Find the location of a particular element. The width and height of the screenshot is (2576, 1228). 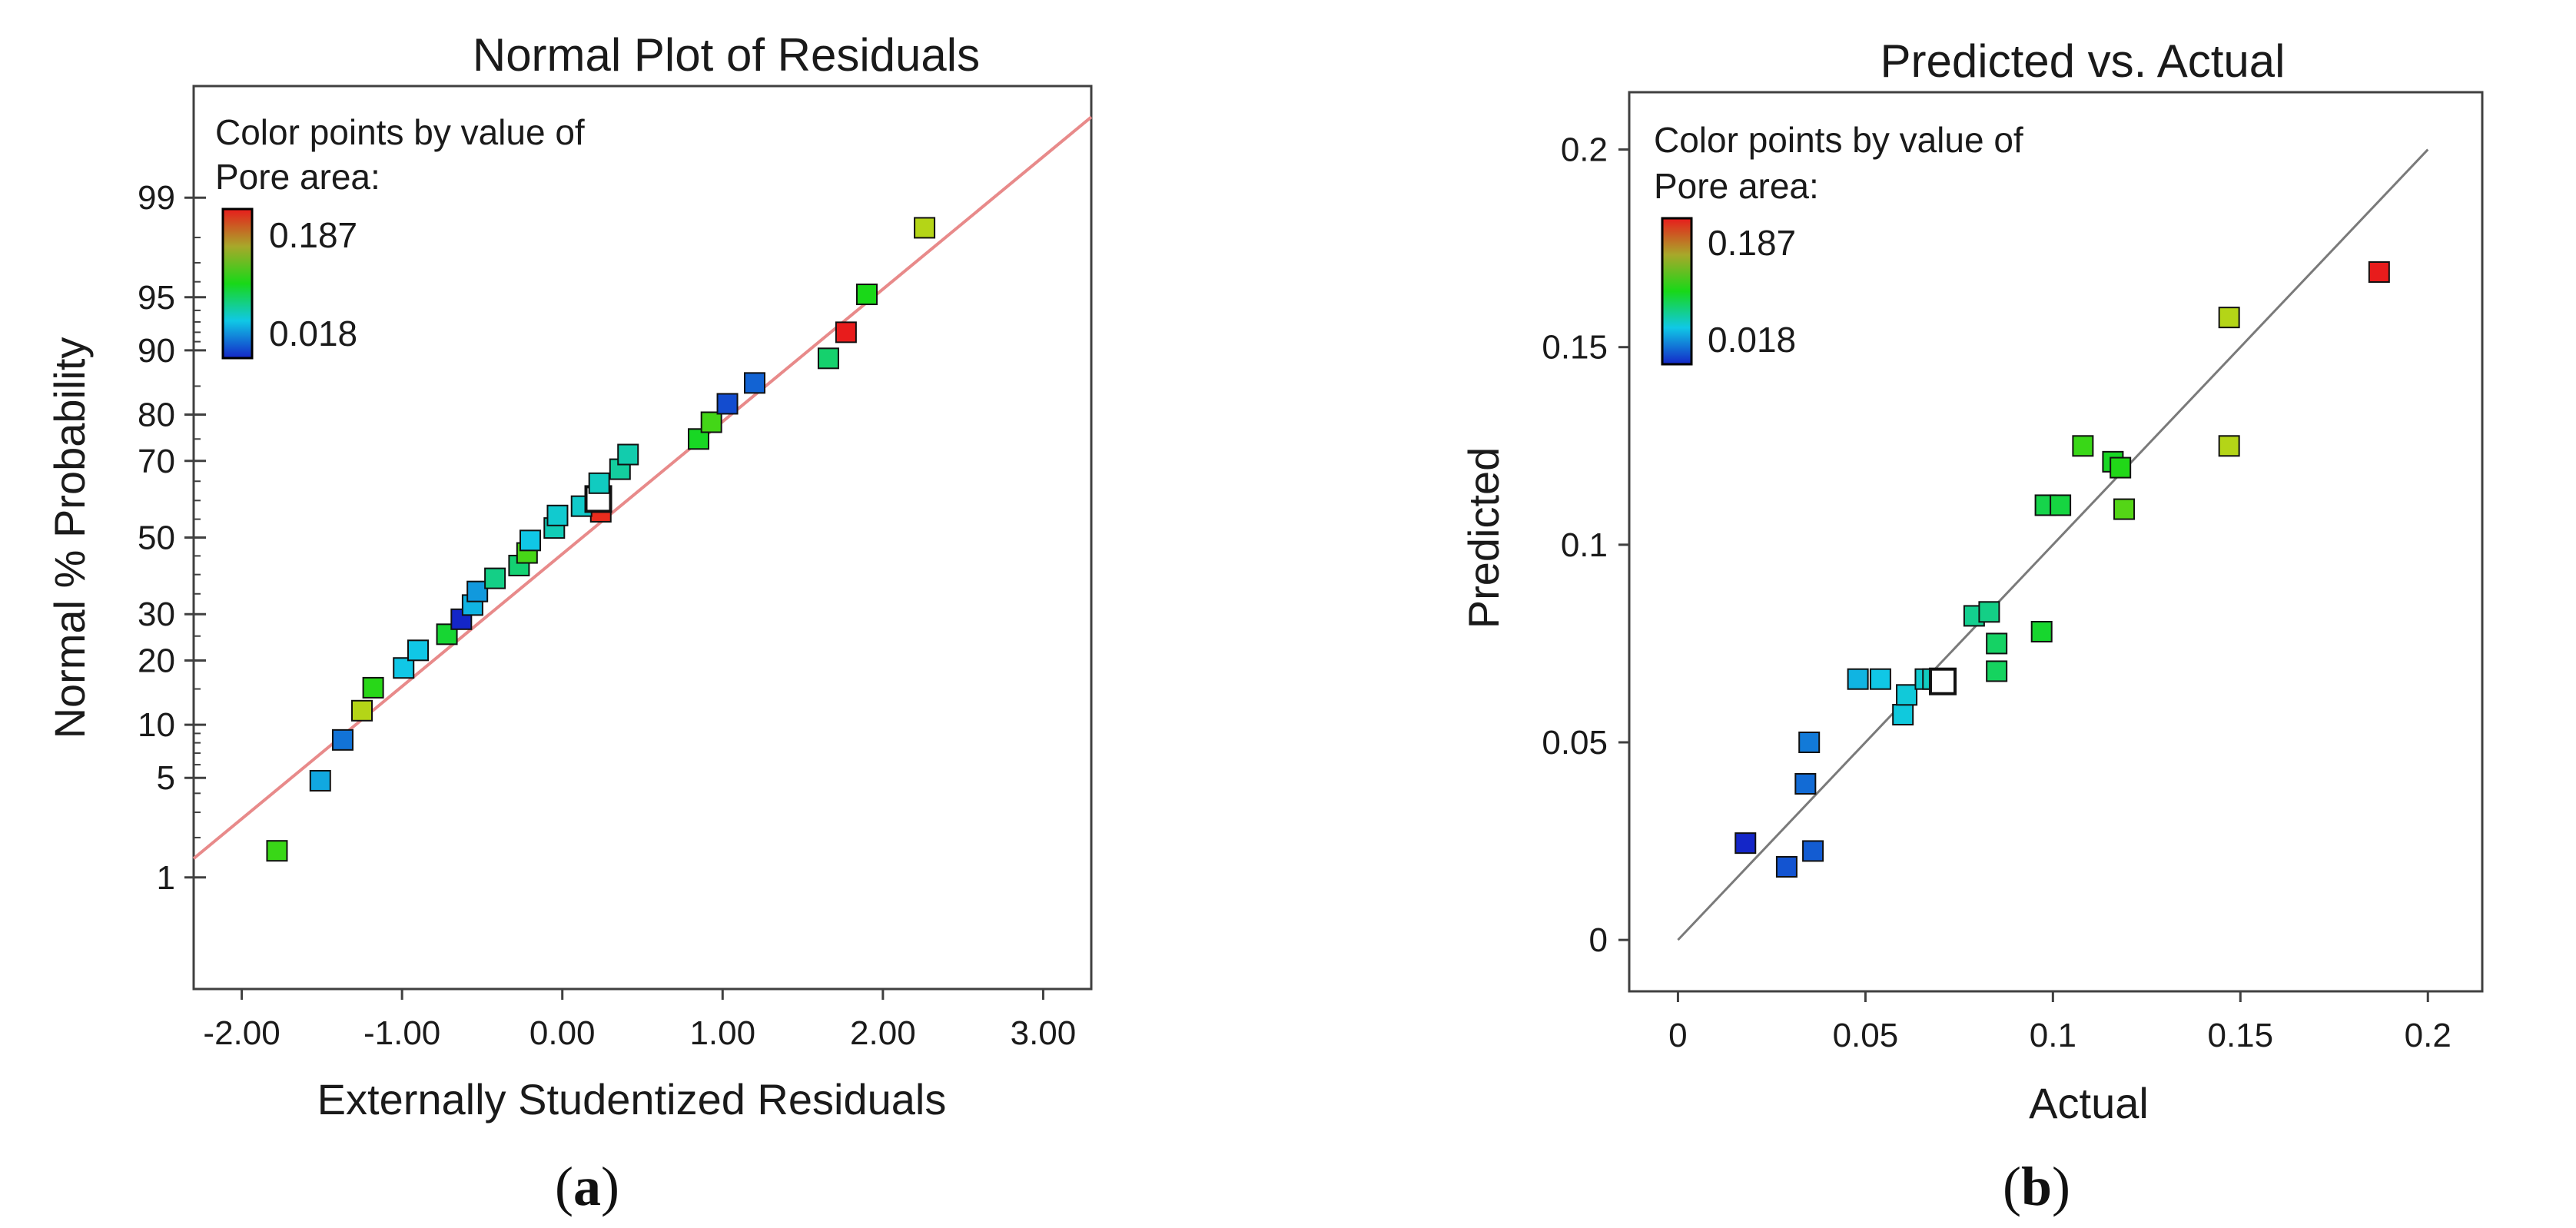

x-tick-label: 0.00 is located at coordinates (562, 1033).